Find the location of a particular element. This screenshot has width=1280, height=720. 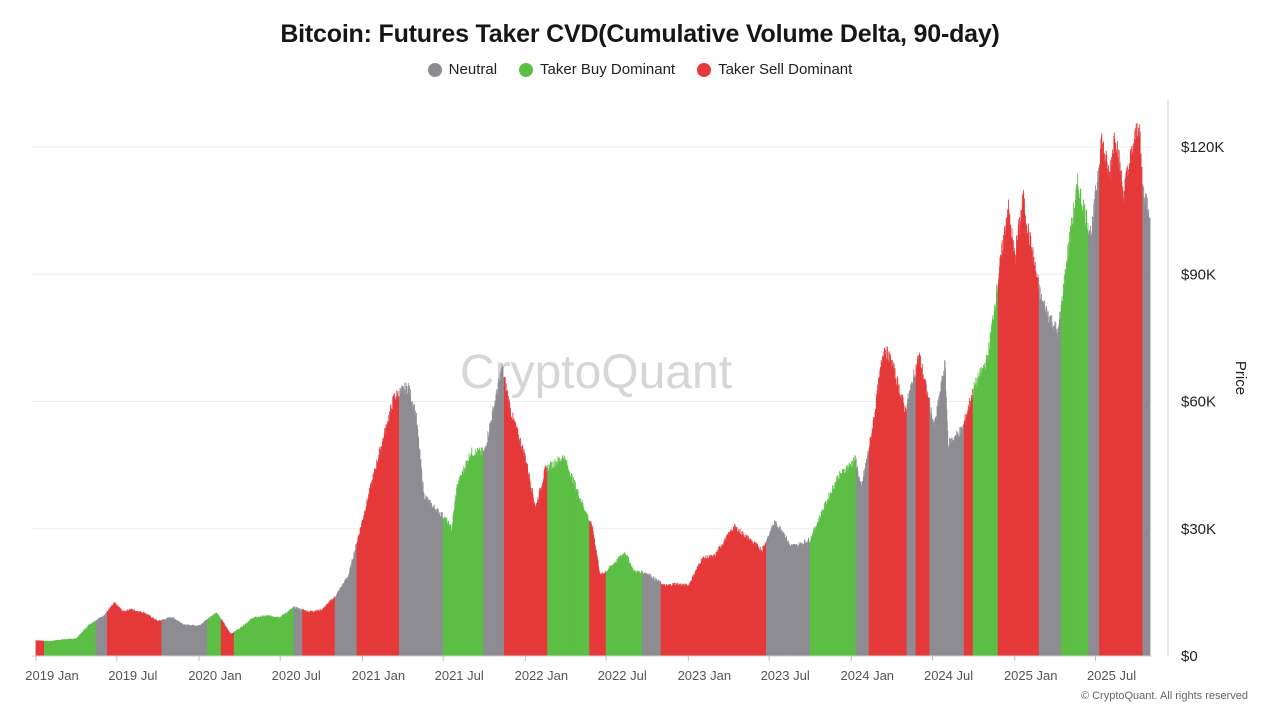

legend-label-taker-buy: Taker Buy Dominant is located at coordinates (608, 69).